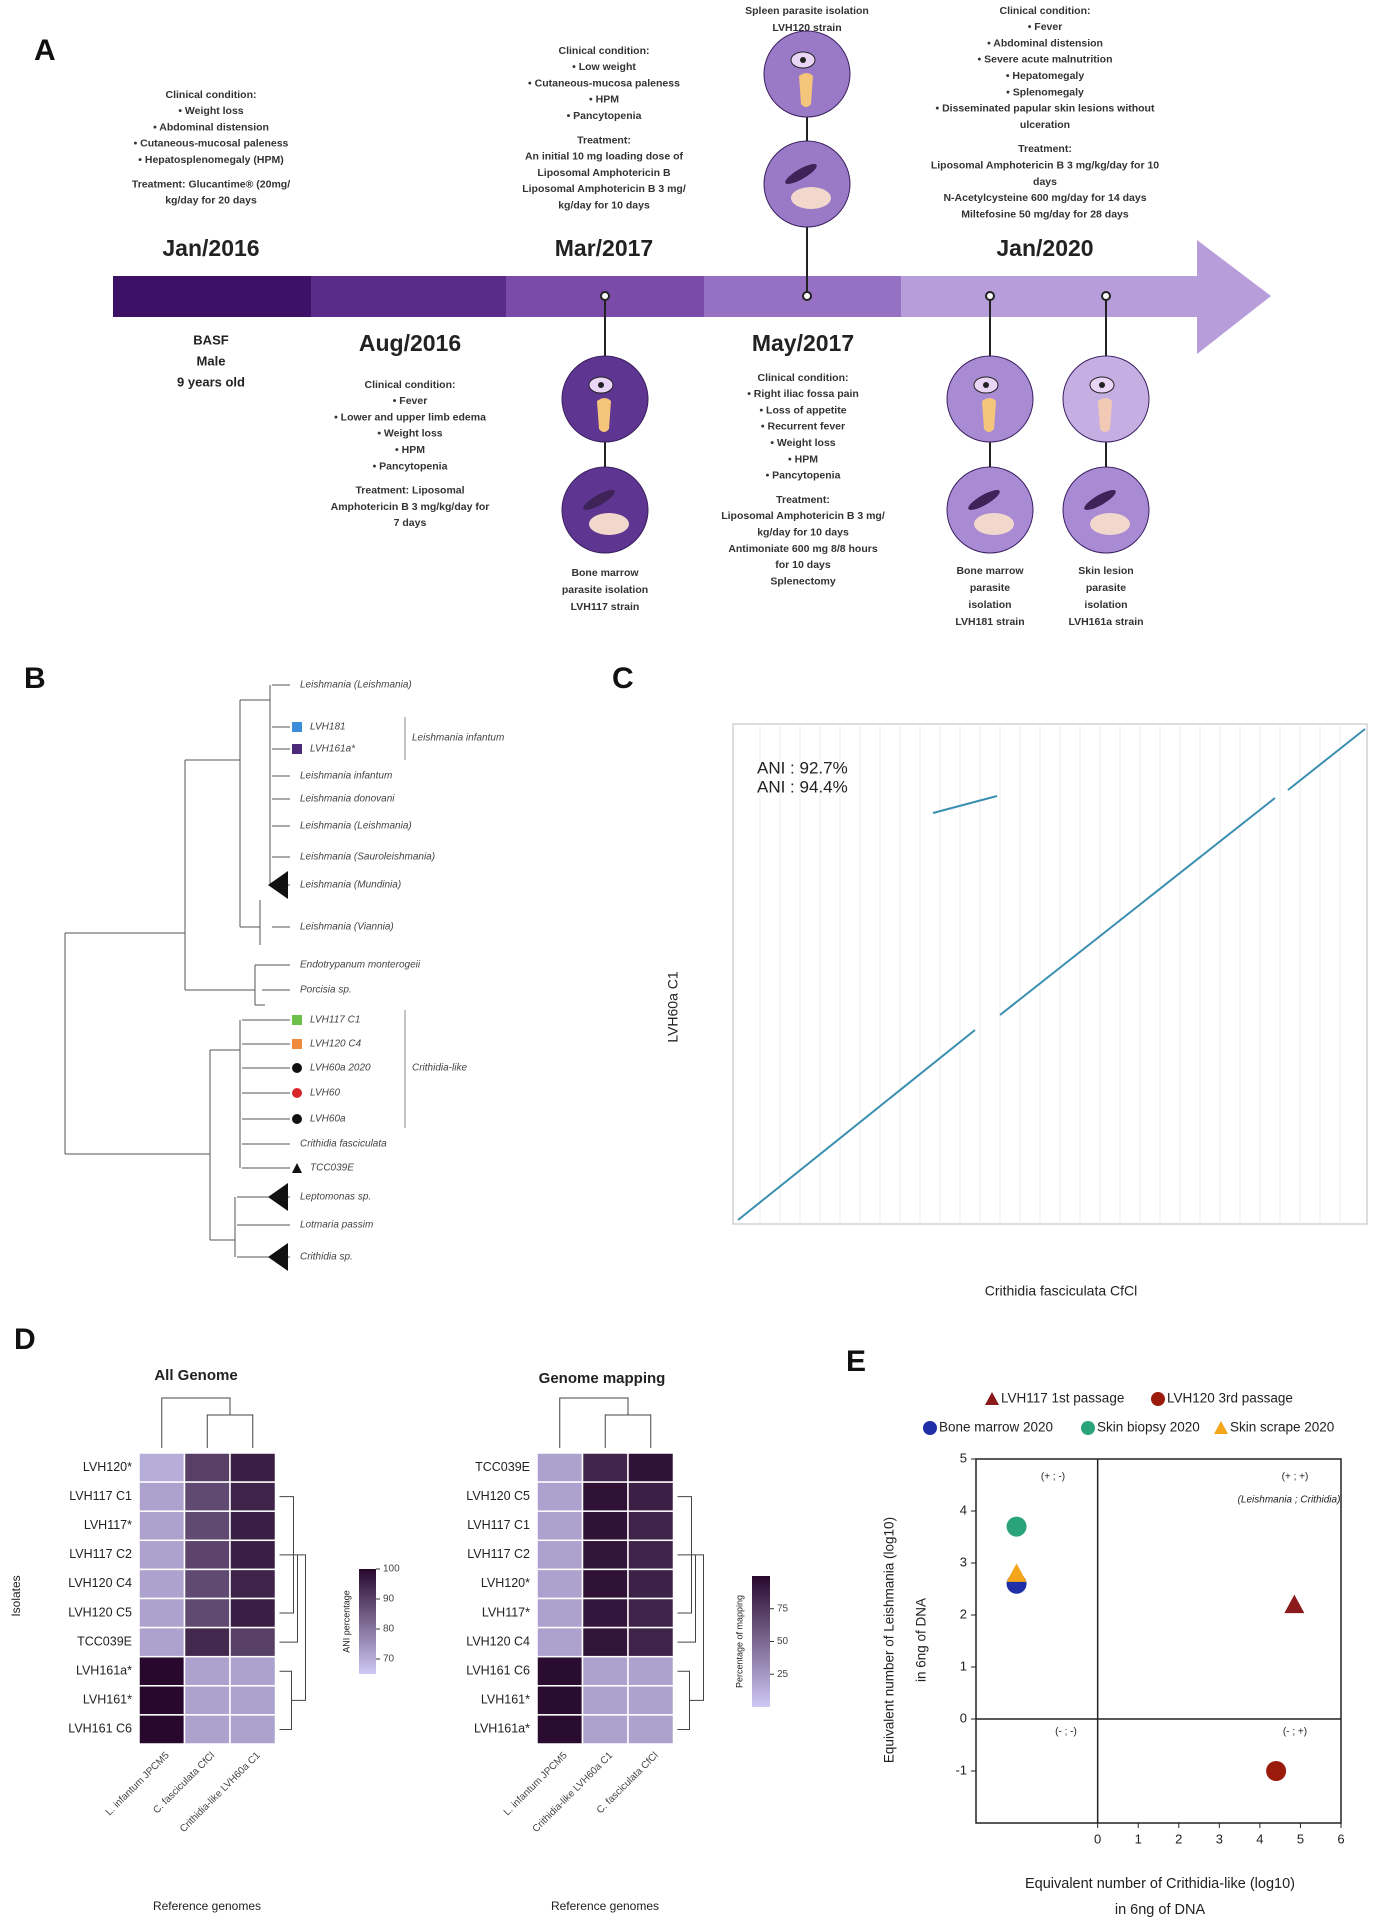  Describe the element at coordinates (803, 516) in the screenshot. I see `event-note: Liposomal Amphotericin B 3 mg/` at that location.